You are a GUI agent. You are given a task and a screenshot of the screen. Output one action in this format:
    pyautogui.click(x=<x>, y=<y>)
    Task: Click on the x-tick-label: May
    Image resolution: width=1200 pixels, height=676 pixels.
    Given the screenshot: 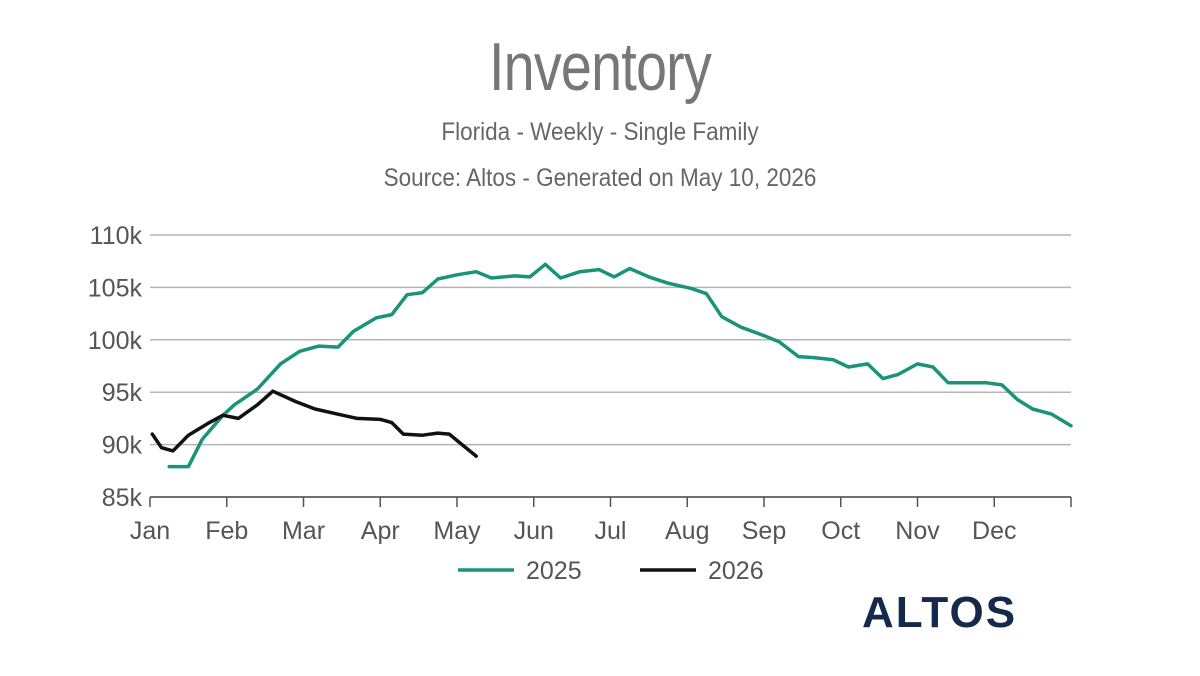 What is the action you would take?
    pyautogui.click(x=457, y=531)
    